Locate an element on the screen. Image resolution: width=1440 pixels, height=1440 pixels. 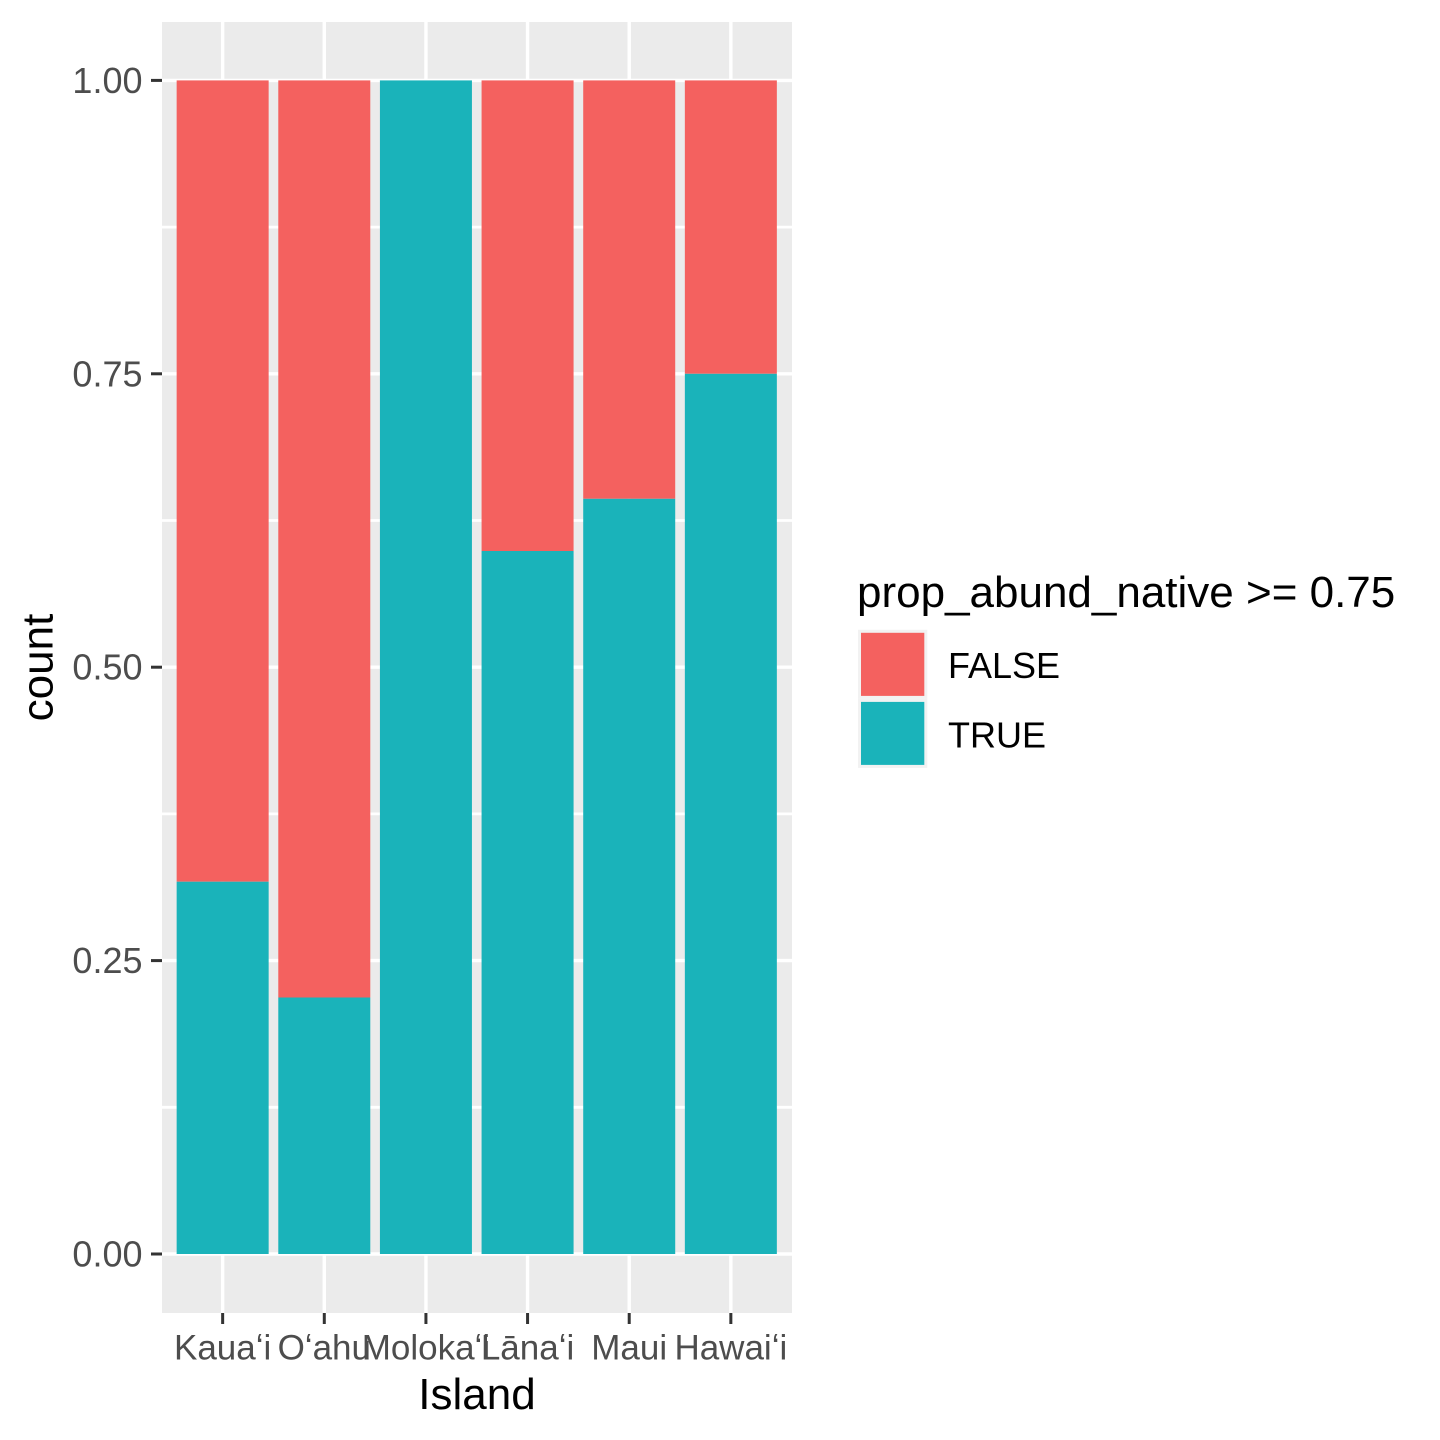
svg-text: Oʻahu is located at coordinates (324, 1348).